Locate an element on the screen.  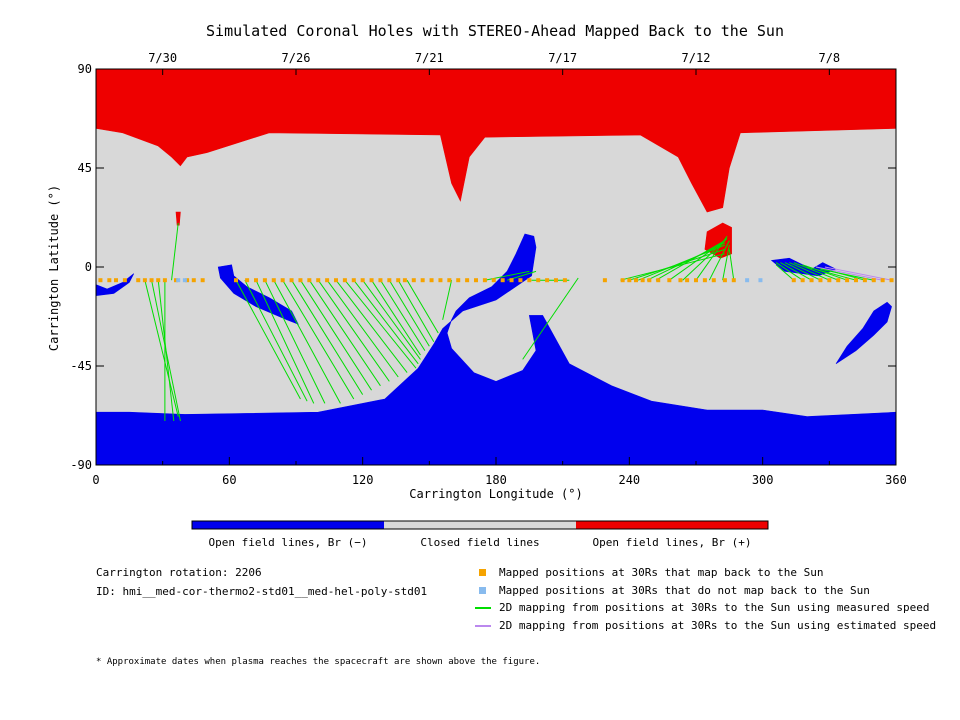
legend-swatch-estimated is located at coordinates (483, 626).